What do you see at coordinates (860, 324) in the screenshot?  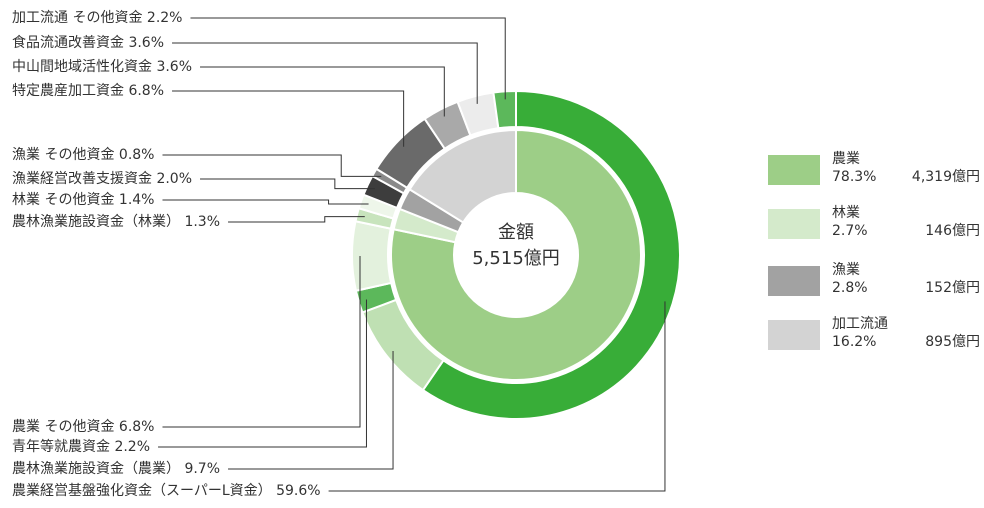 I see `legend-name: 加工流通` at bounding box center [860, 324].